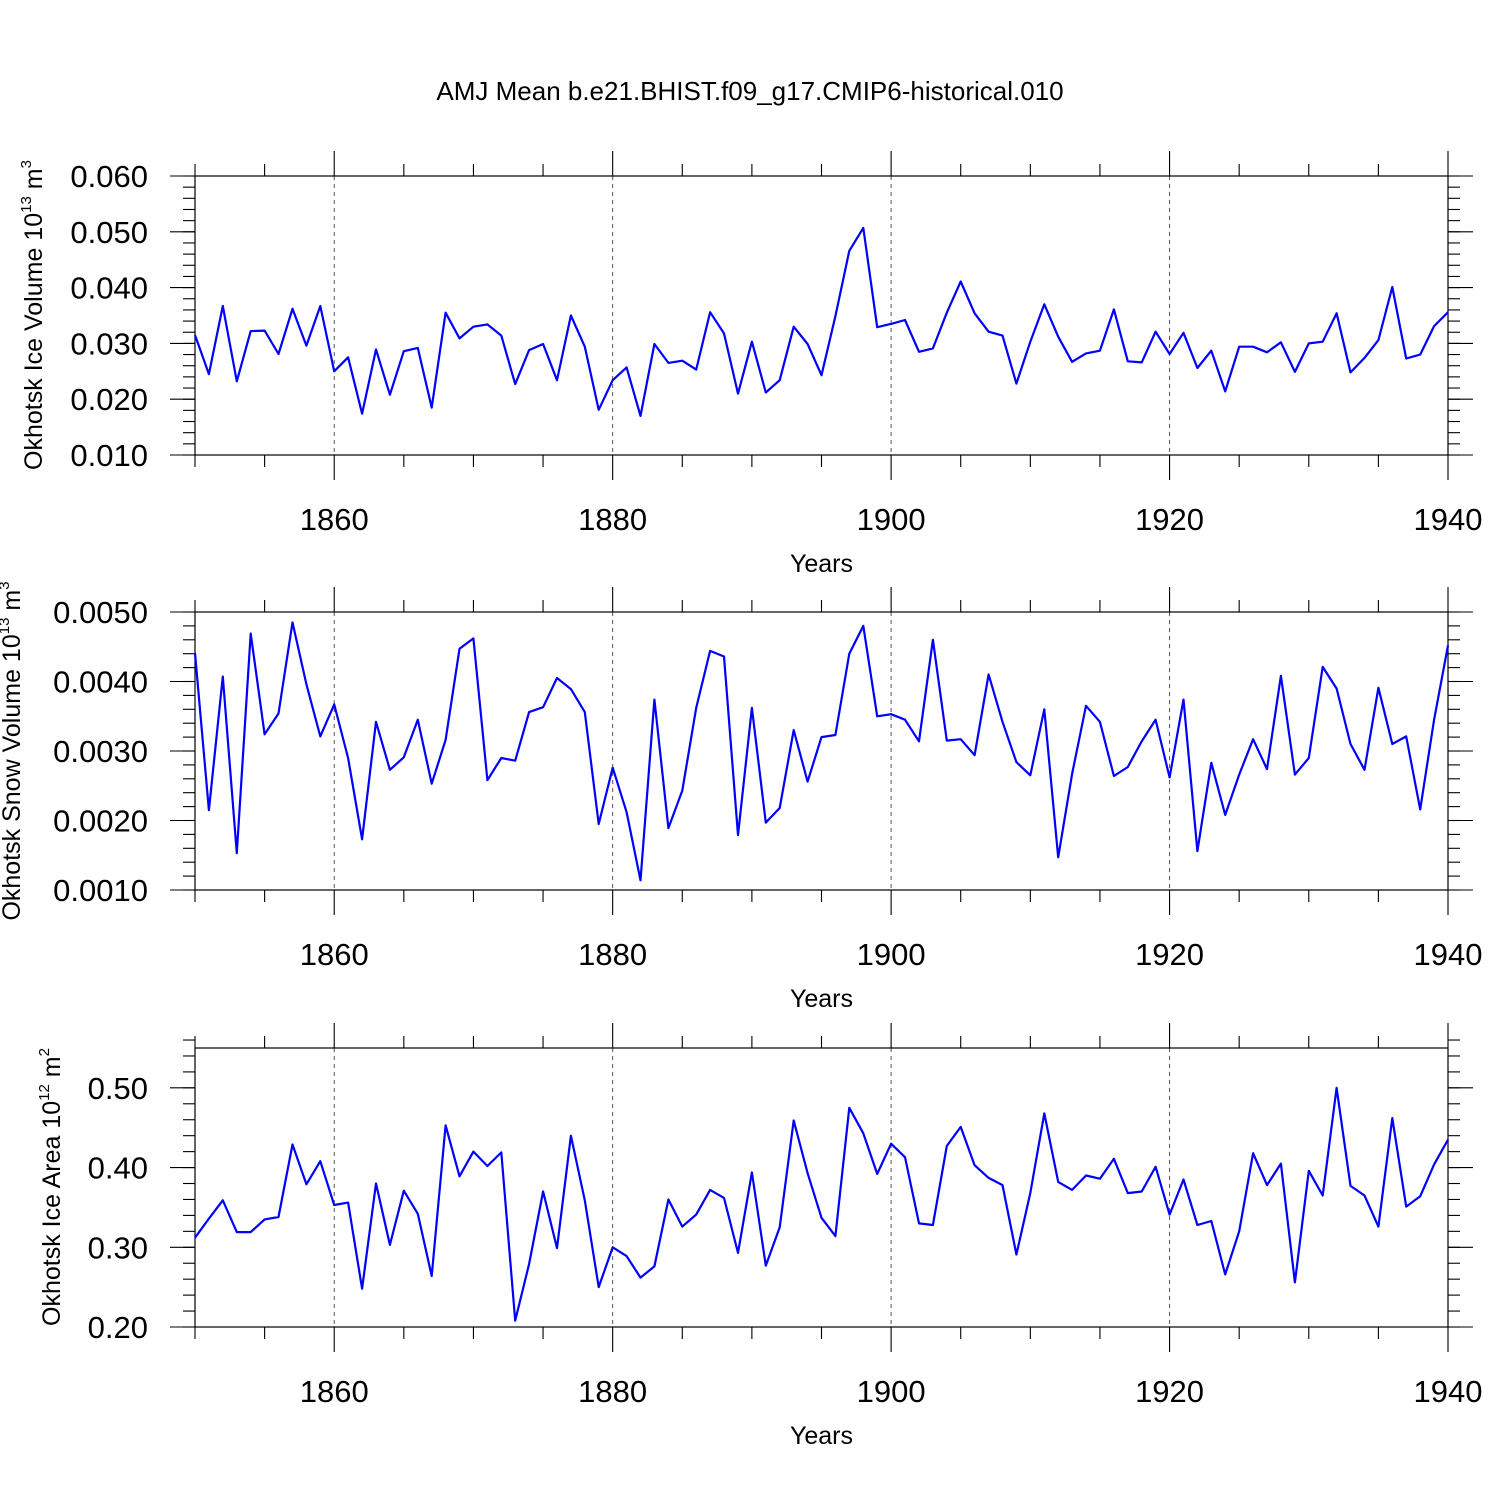 This screenshot has width=1500, height=1500. What do you see at coordinates (109, 455) in the screenshot?
I see `y-tick-label: 0.010` at bounding box center [109, 455].